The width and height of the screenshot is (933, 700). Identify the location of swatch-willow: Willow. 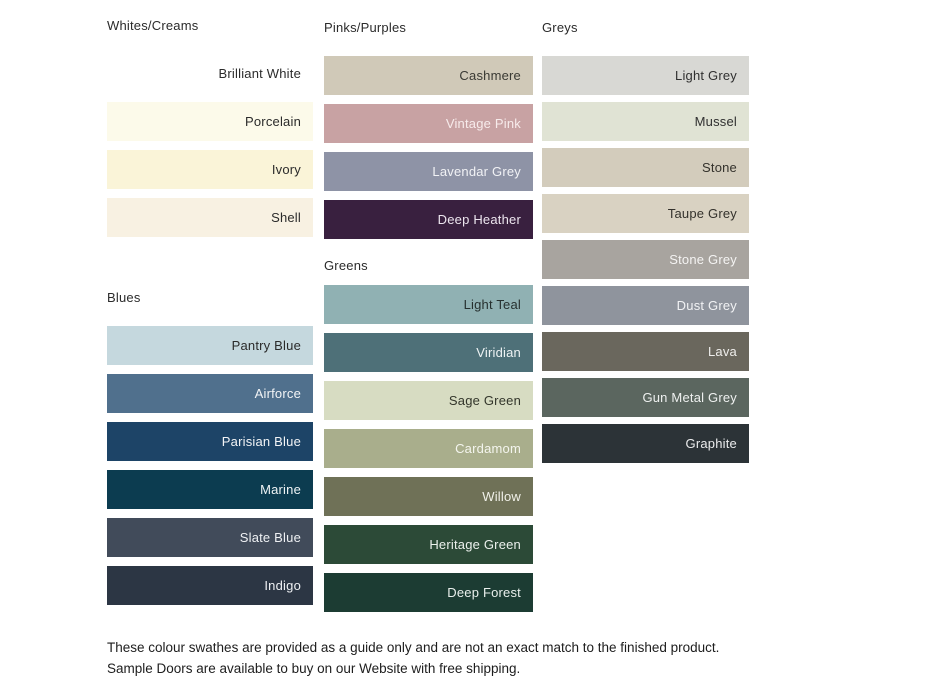
(428, 496).